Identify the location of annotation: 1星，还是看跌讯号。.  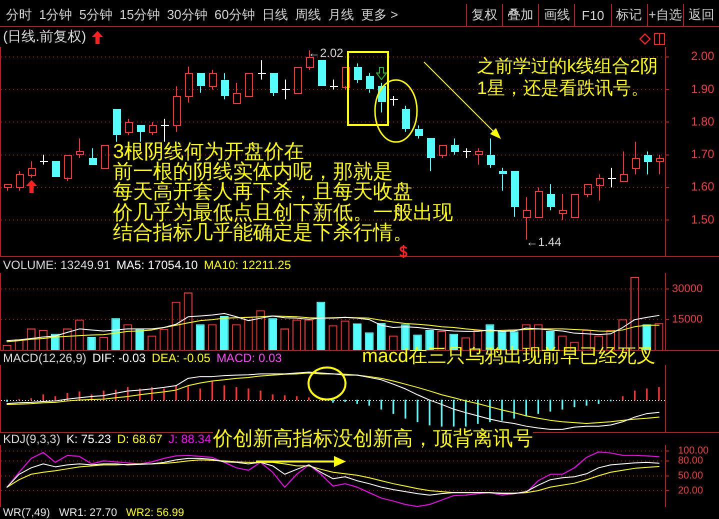
(563, 88).